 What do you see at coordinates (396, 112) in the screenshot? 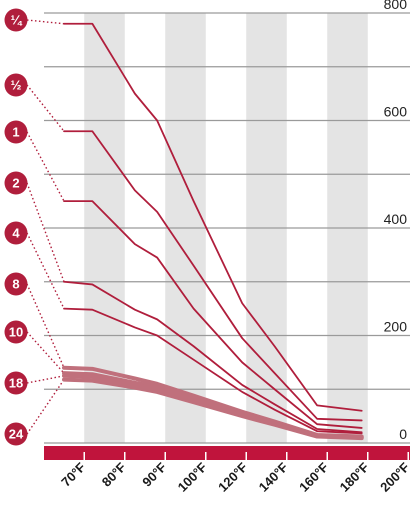
I see `y-tick-label: 600` at bounding box center [396, 112].